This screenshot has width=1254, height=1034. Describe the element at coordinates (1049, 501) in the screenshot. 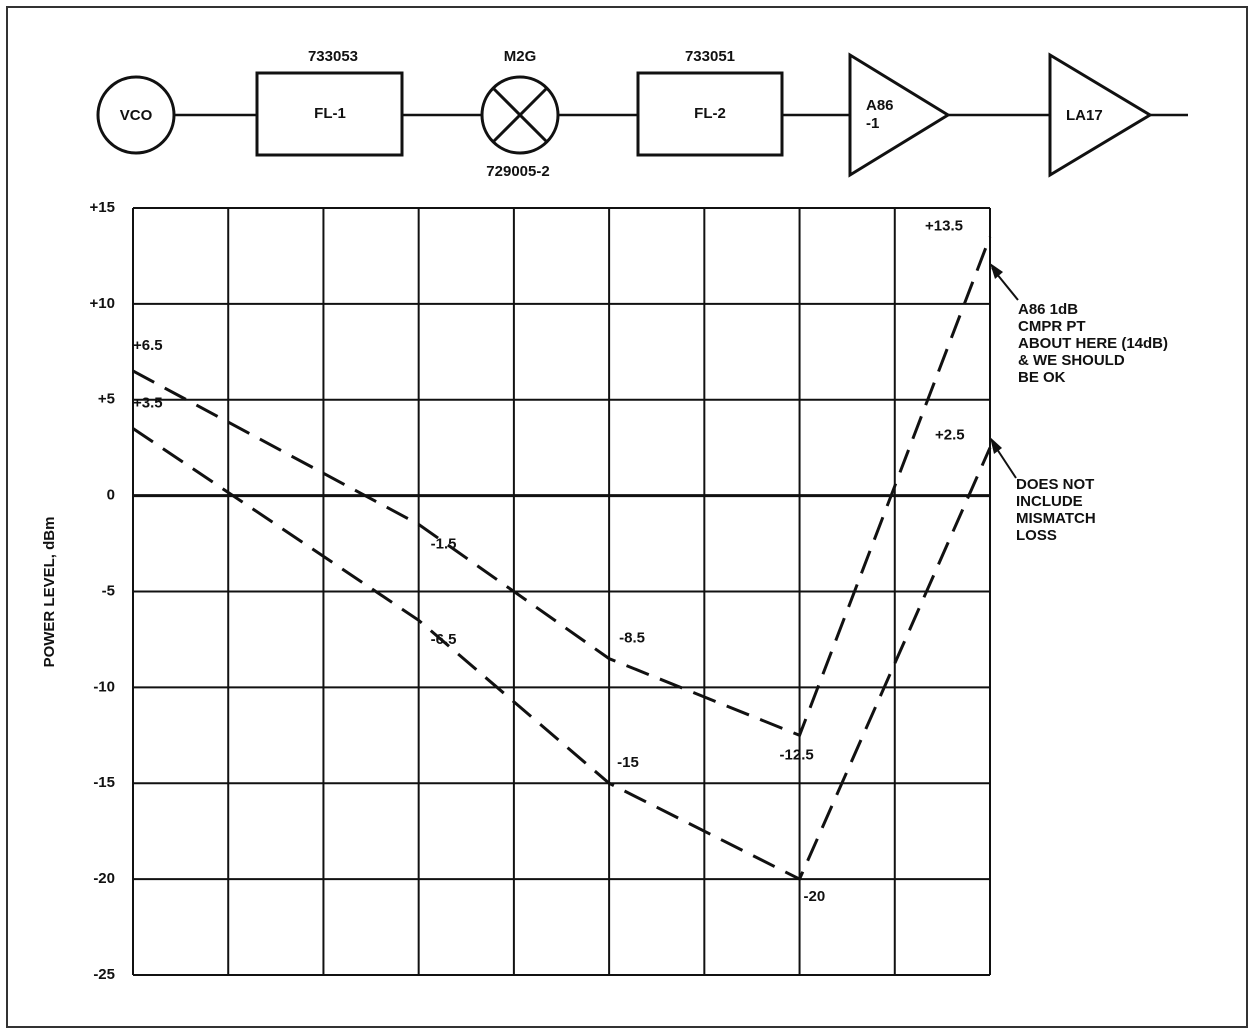

I see `annotation: INCLUDE` at that location.